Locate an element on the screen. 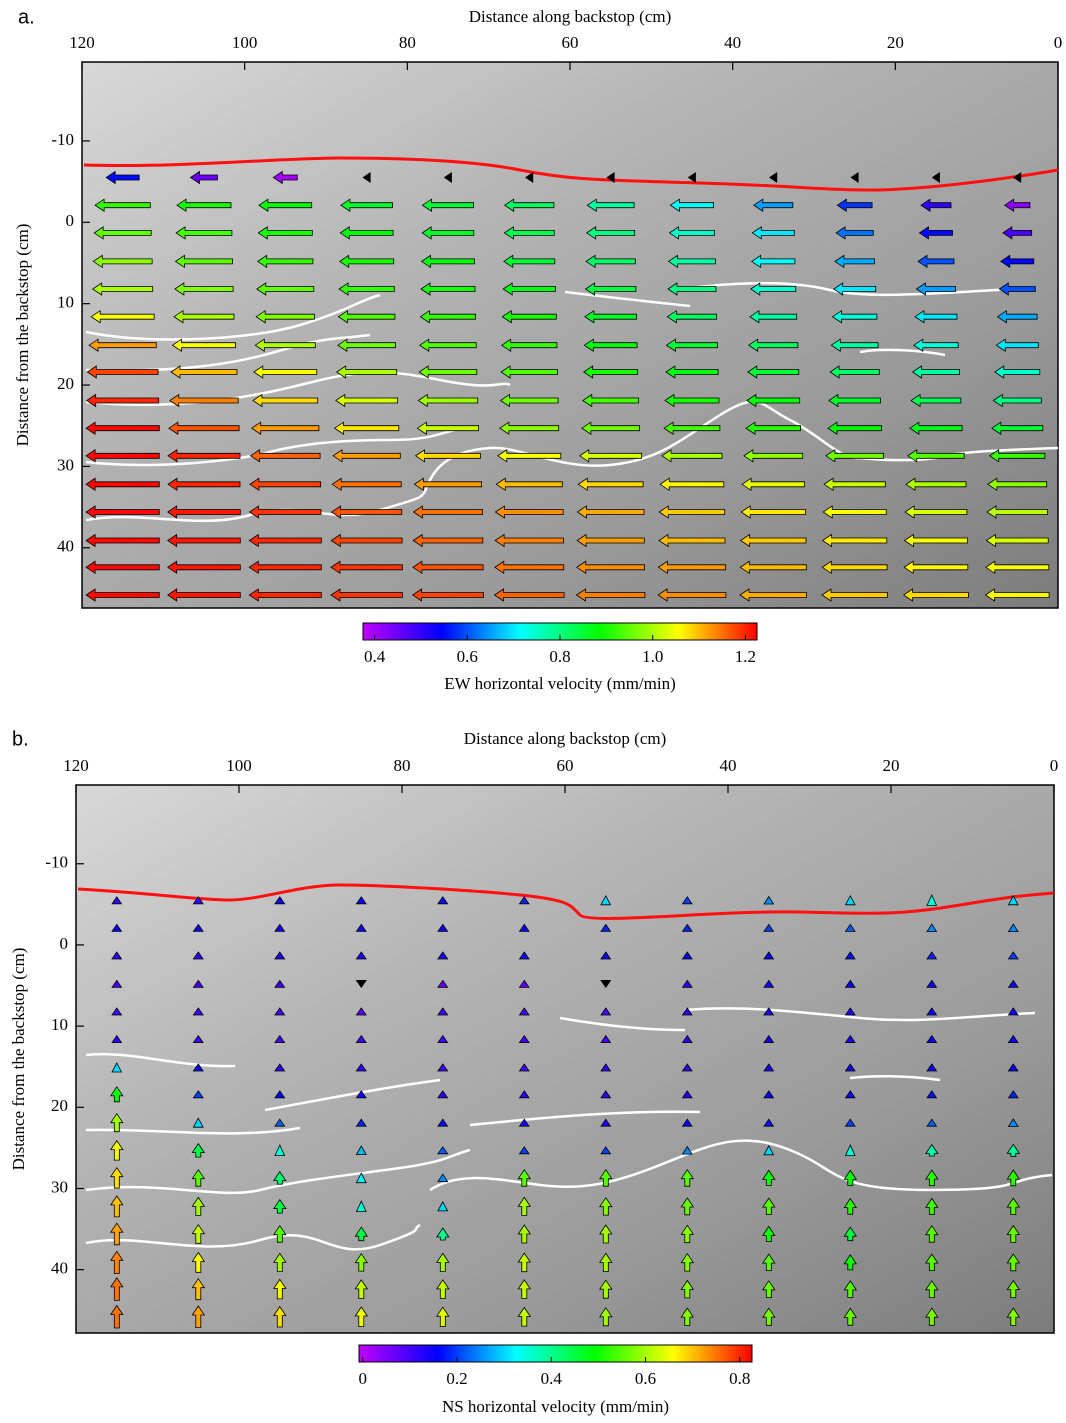 This screenshot has width=1066, height=1423. colorbar-label: NS horizontal velocity (mm/min) is located at coordinates (555, 1406).